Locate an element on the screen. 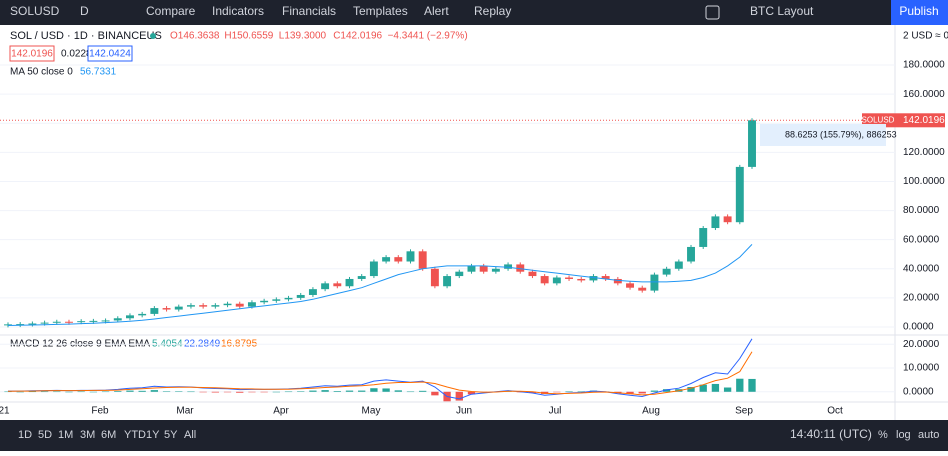 The image size is (948, 456). y-tick-label: 60.0000 is located at coordinates (921, 239).